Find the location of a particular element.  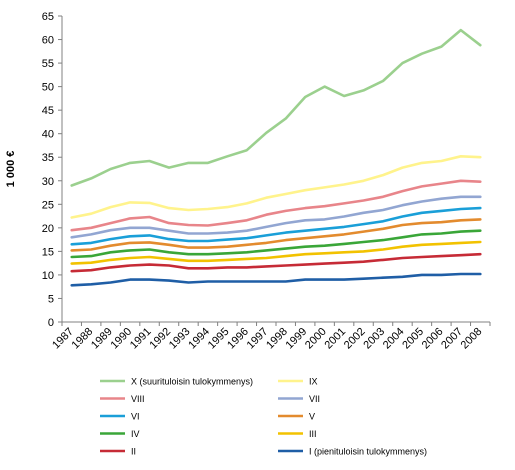

x-tick-label: 1994 is located at coordinates (199, 339).